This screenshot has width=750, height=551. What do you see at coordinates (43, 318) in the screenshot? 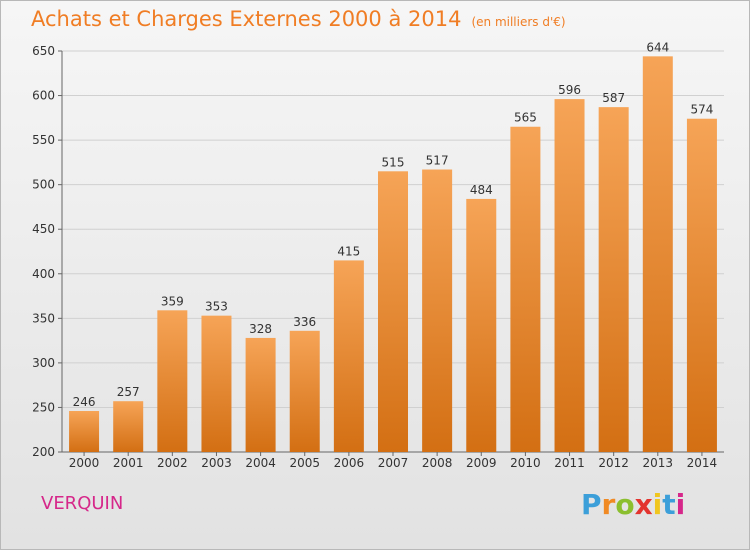
I see `y-tick-label: 350` at bounding box center [43, 318].